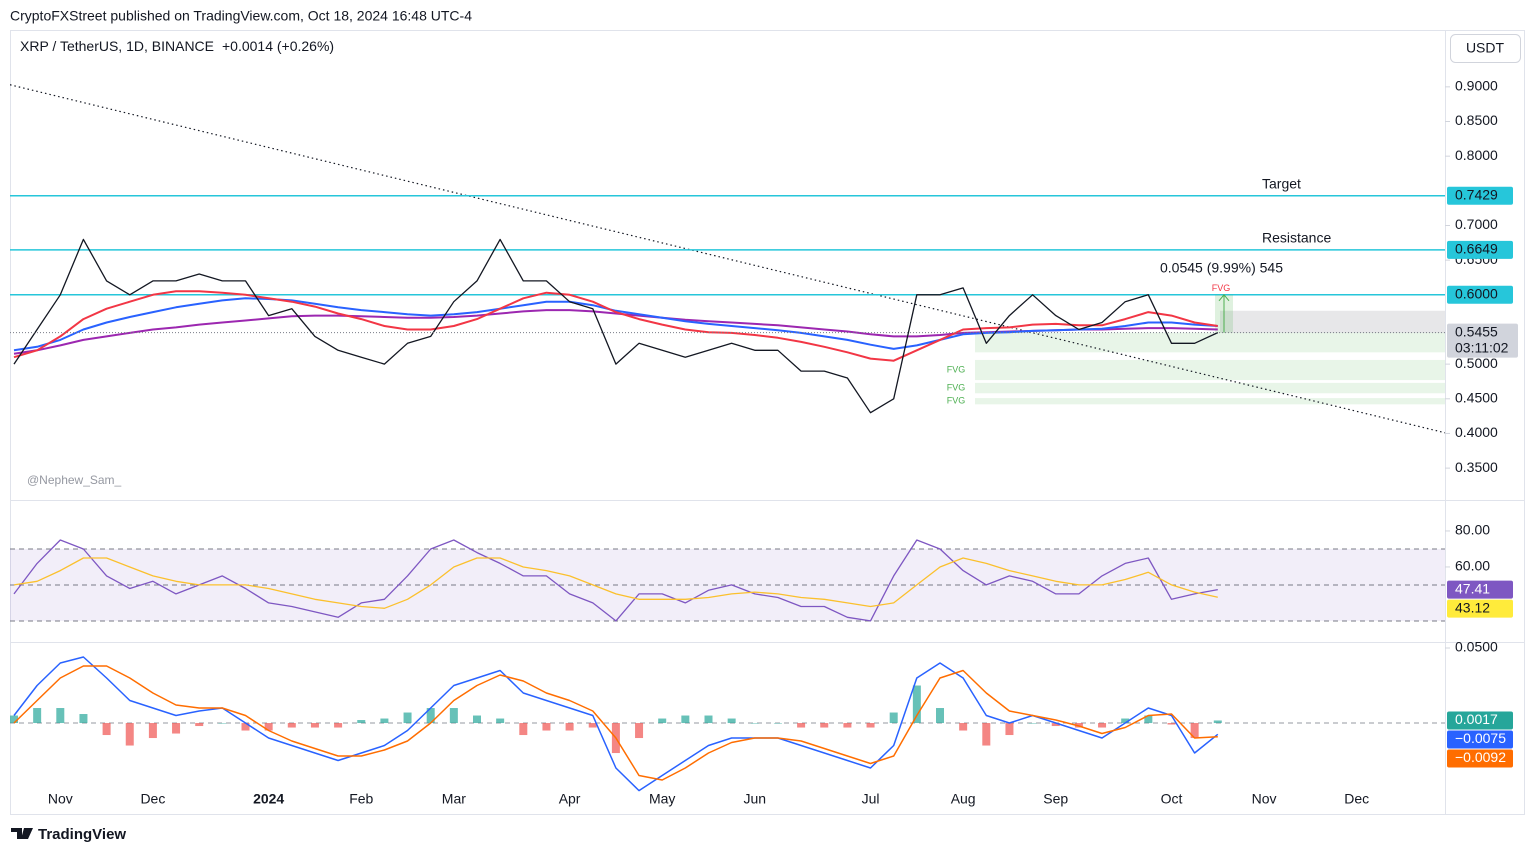  What do you see at coordinates (1296, 238) in the screenshot?
I see `level-name: Resistance` at bounding box center [1296, 238].